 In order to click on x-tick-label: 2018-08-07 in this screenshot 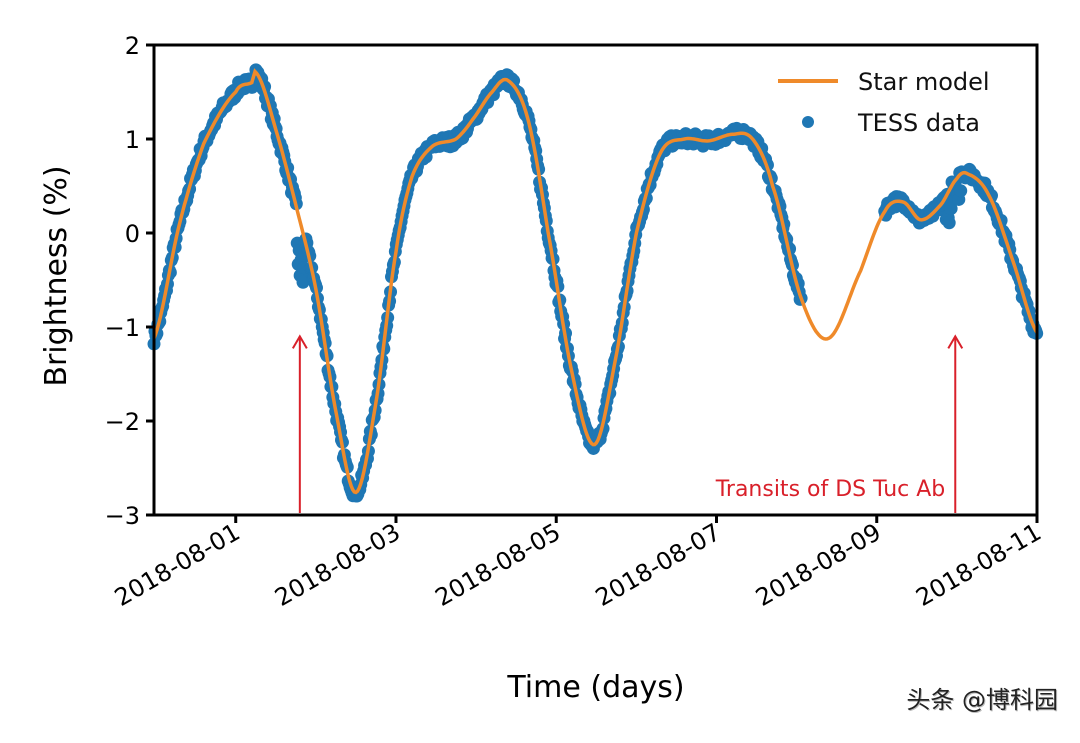, I will do `click(658, 565)`.